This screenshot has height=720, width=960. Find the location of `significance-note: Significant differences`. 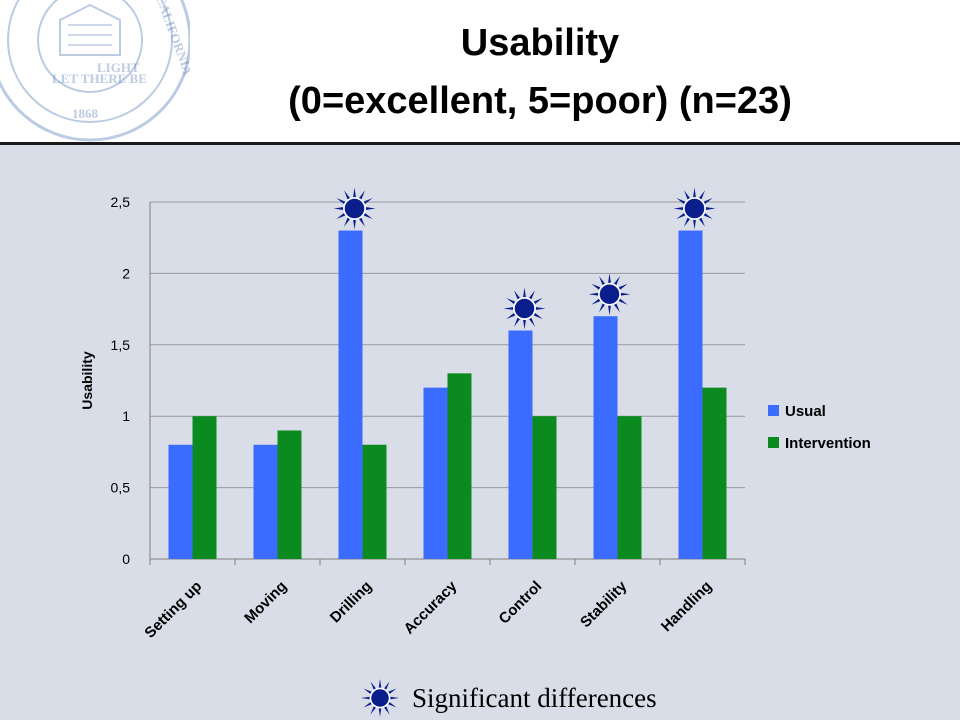

significance-note: Significant differences is located at coordinates (508, 698).